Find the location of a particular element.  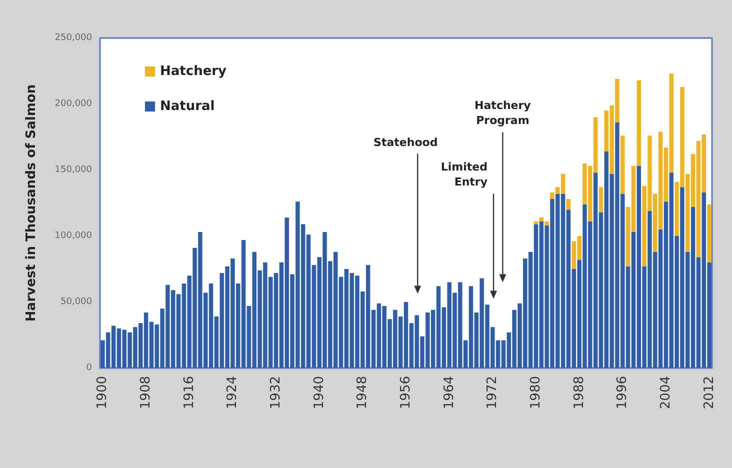

y-tick-label: 0 is located at coordinates (89, 368).